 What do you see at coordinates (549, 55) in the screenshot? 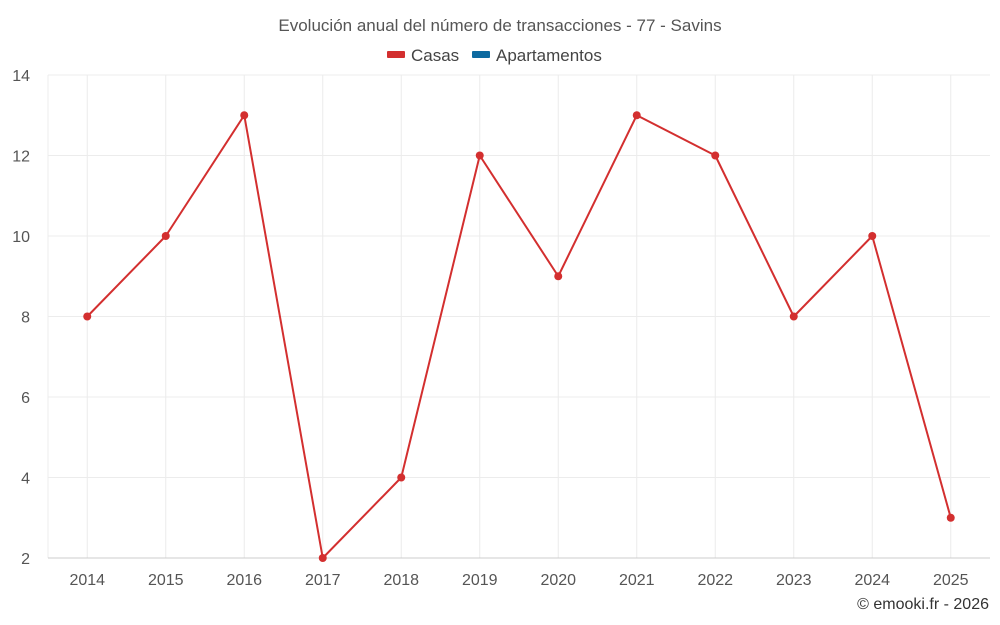
I see `legend-label-apartamentos: Apartamentos` at bounding box center [549, 55].